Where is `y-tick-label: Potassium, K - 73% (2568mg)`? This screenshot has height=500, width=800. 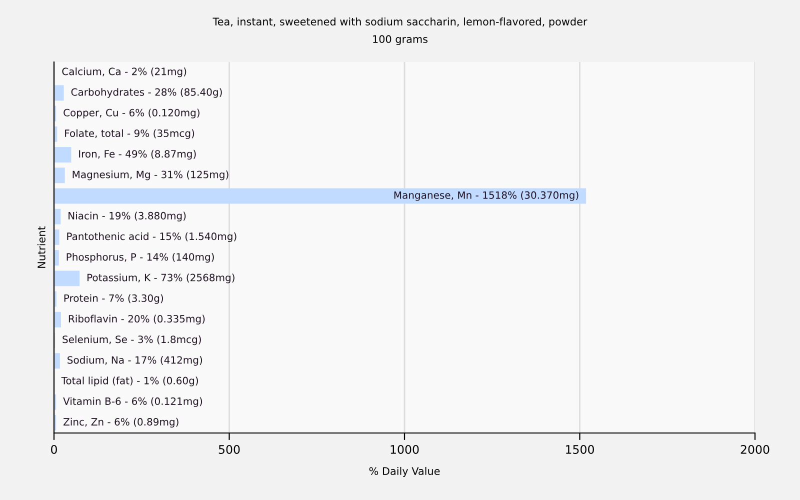
y-tick-label: Potassium, K - 73% (2568mg) is located at coordinates (161, 279).